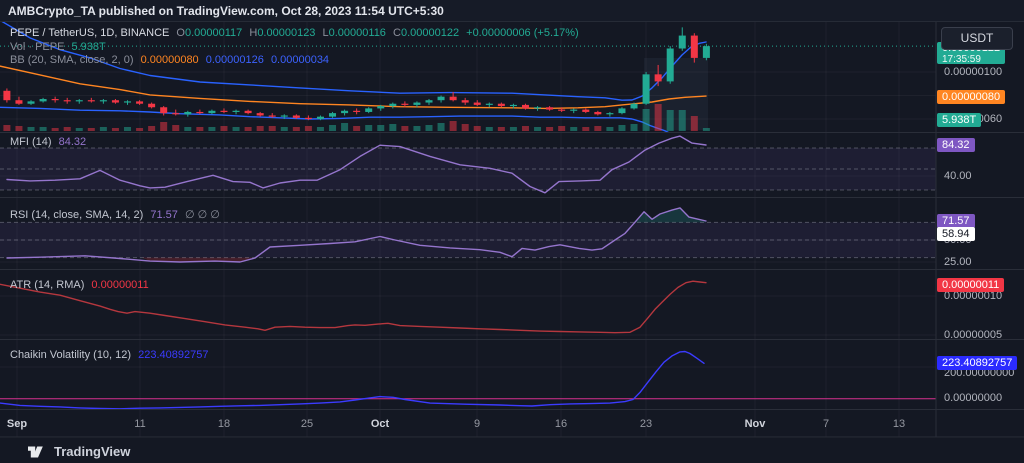 This screenshot has width=1024, height=463. I want to click on volume-value: 5.938T, so click(88, 47).